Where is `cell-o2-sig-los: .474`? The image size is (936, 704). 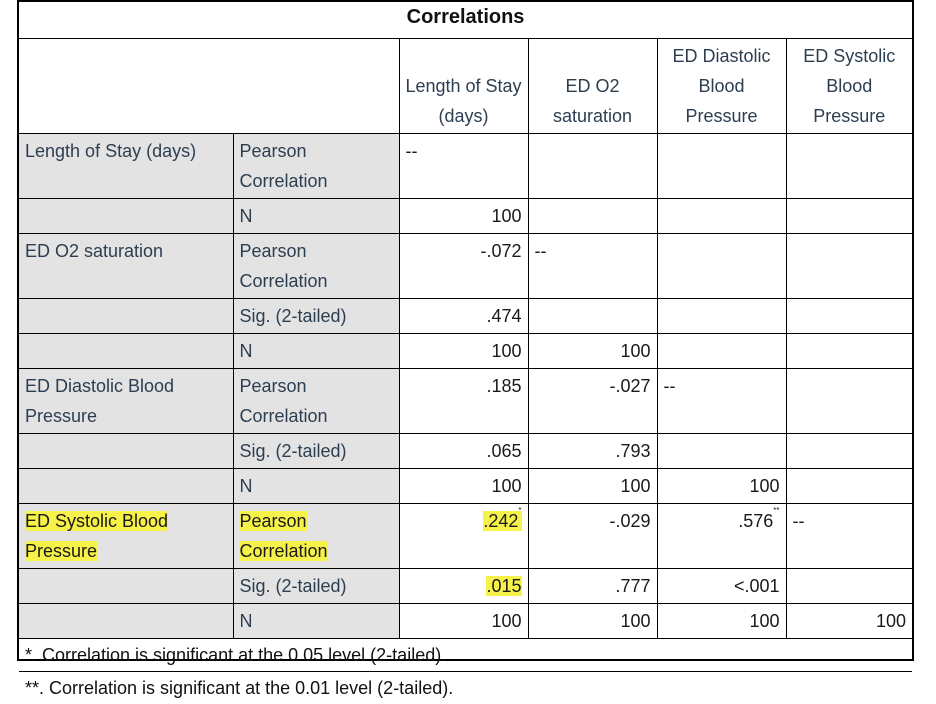
cell-o2-sig-los: .474 is located at coordinates (463, 316).